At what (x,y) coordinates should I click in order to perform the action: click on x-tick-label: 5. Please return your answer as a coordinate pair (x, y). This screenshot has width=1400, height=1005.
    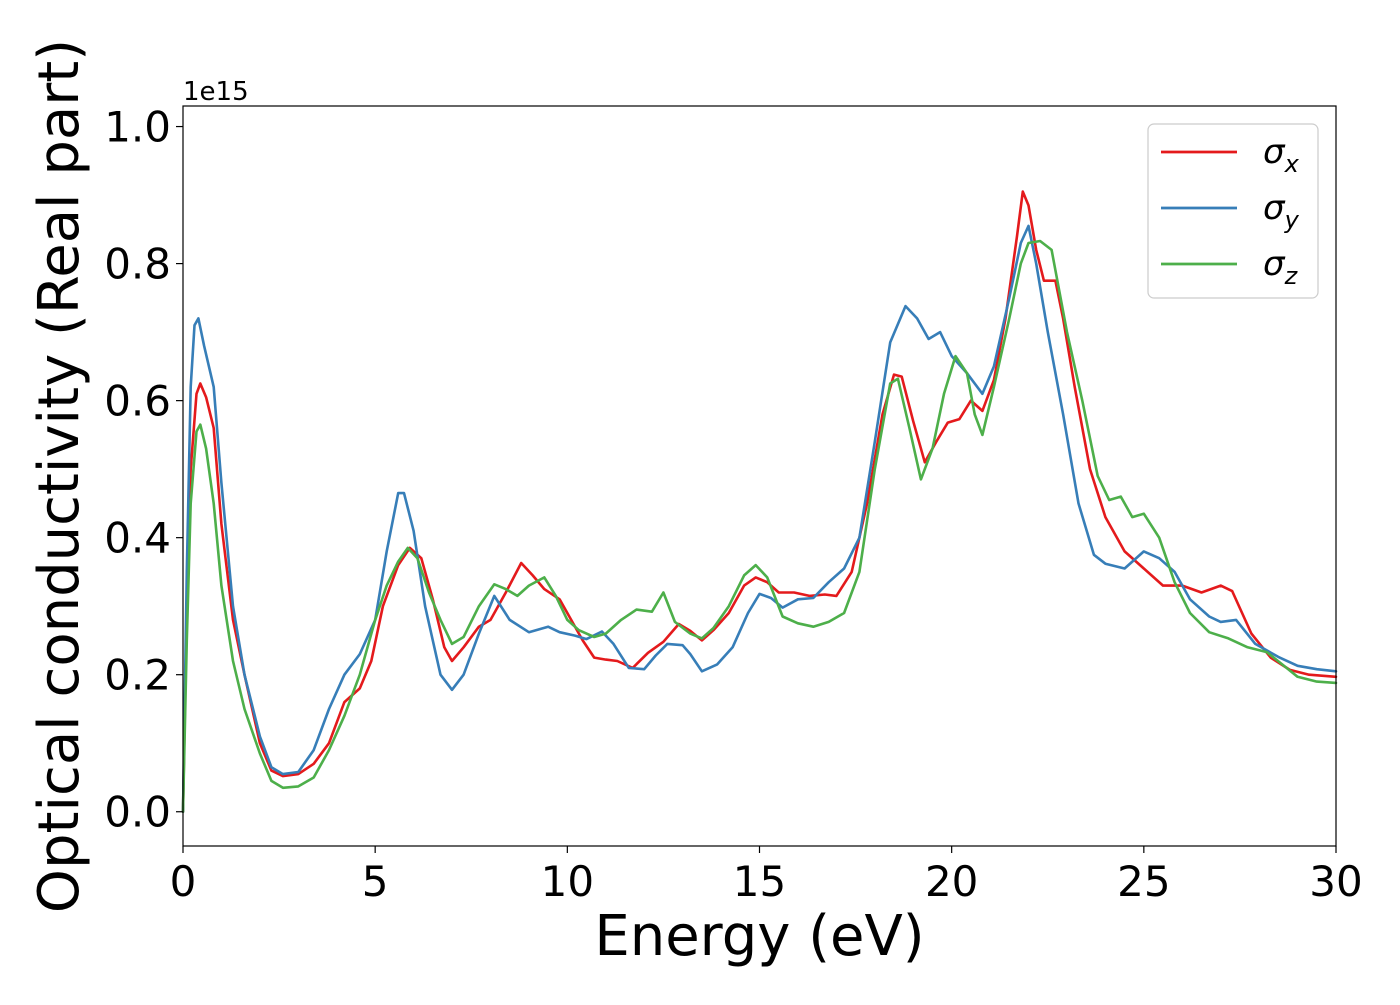
    Looking at the image, I should click on (375, 881).